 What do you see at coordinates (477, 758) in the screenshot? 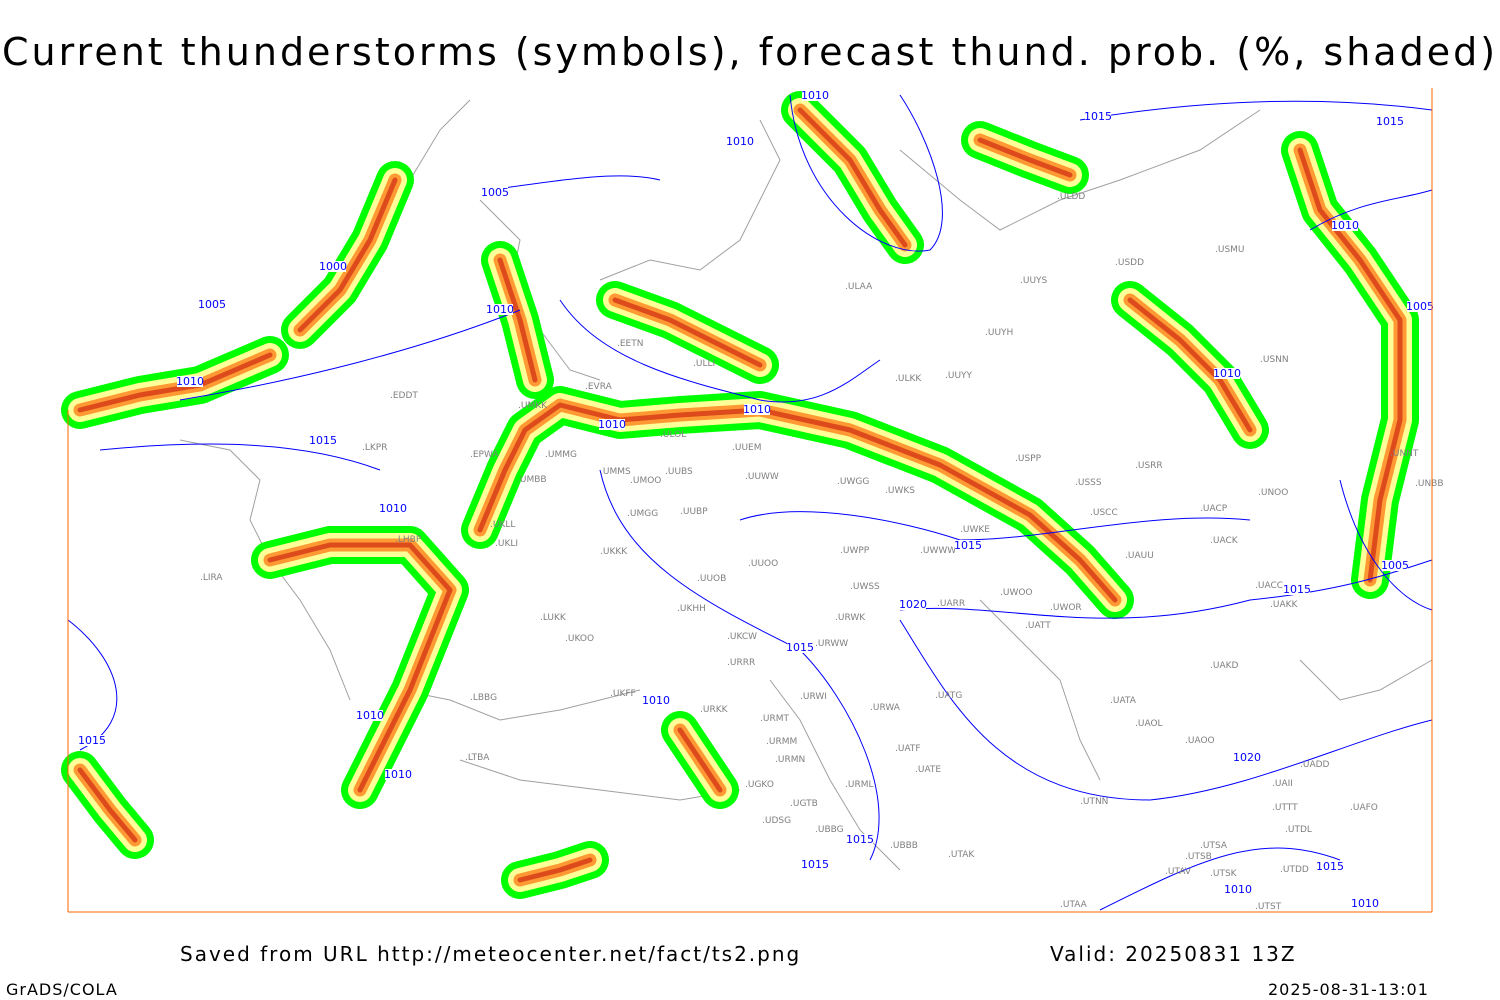
I see `station-label: .LTBA` at bounding box center [477, 758].